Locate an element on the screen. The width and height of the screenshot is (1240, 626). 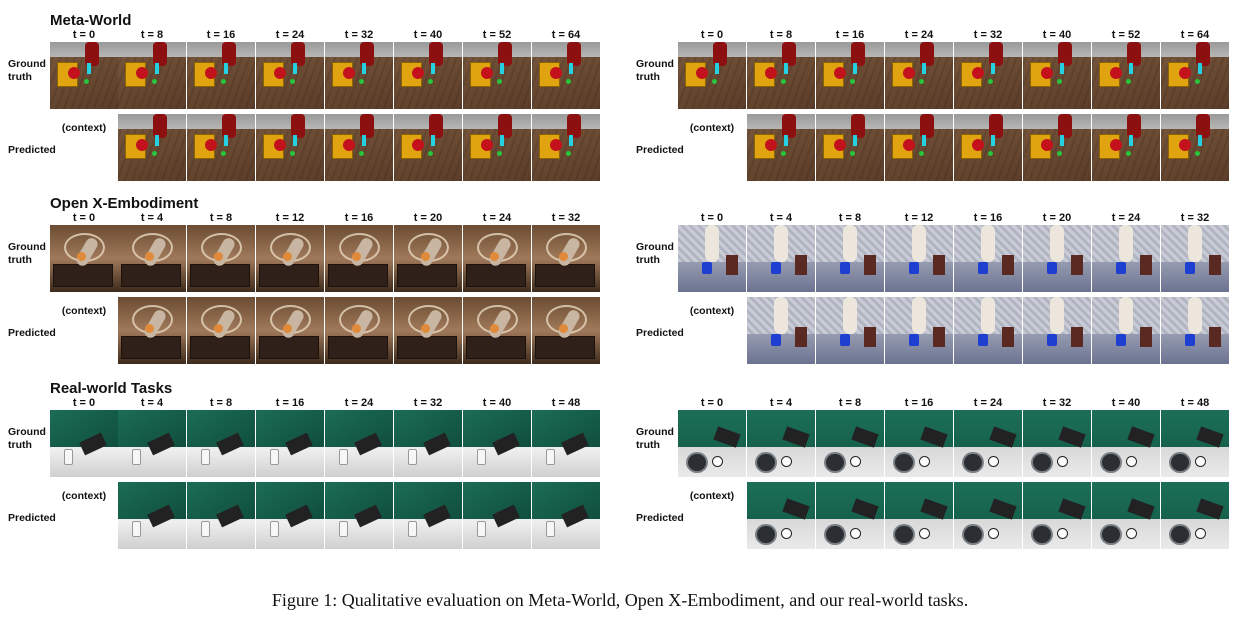
time-label: t = 52 is located at coordinates (1126, 35).